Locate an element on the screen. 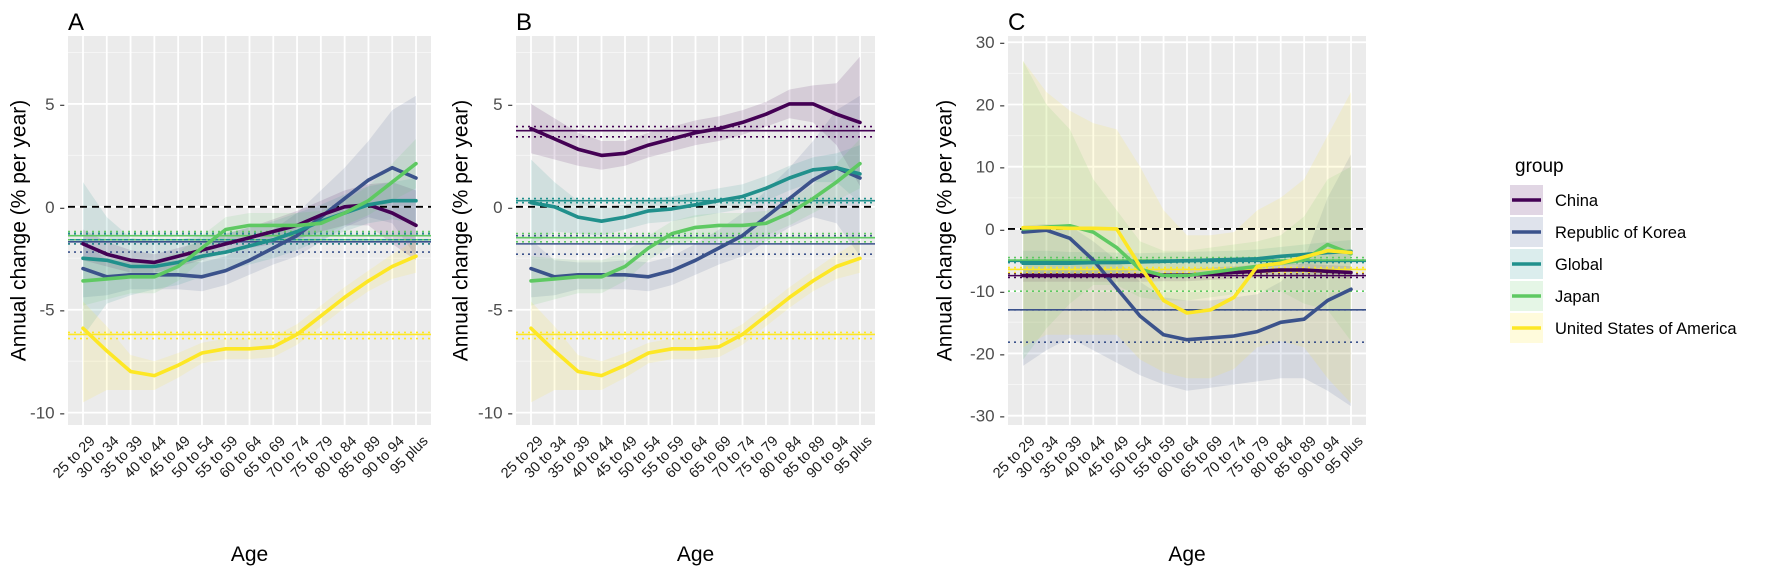  panel-label: A is located at coordinates (76, 22).